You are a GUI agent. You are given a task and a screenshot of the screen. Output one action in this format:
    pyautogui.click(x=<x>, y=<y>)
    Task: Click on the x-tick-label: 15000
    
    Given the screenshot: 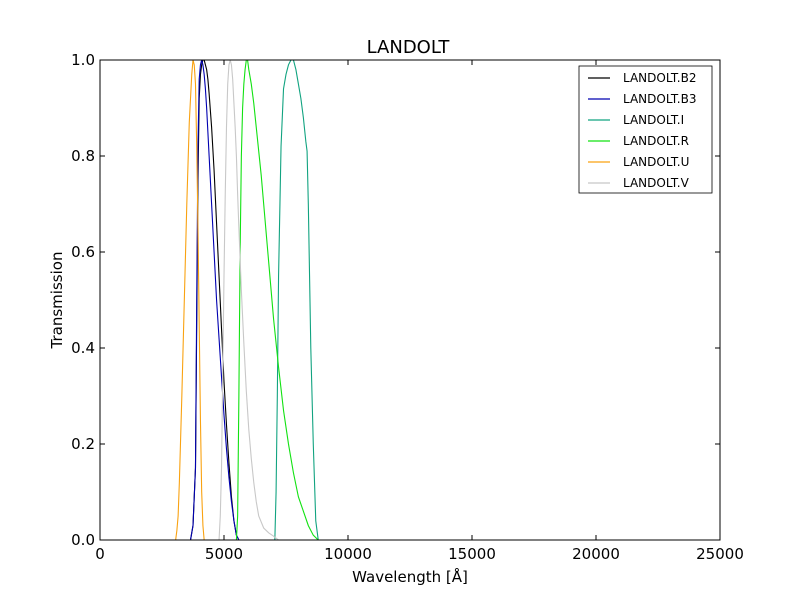 What is the action you would take?
    pyautogui.click(x=472, y=554)
    